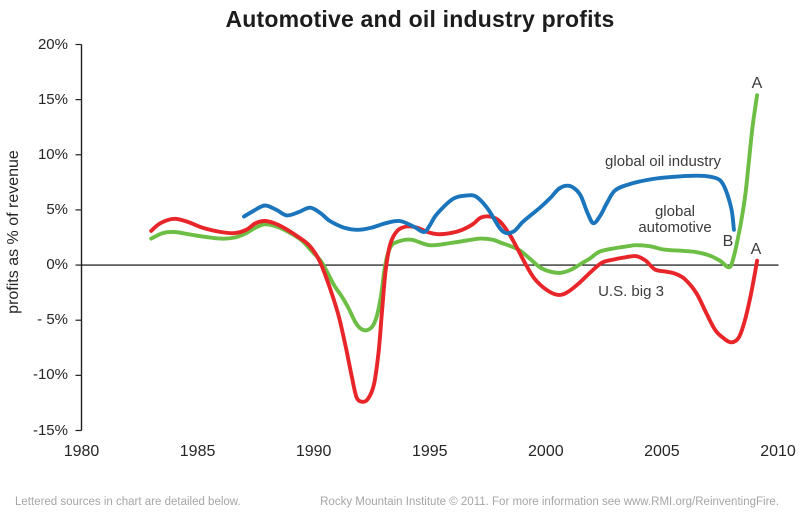  Describe the element at coordinates (52, 44) in the screenshot. I see `y-tick-label: 20%` at that location.